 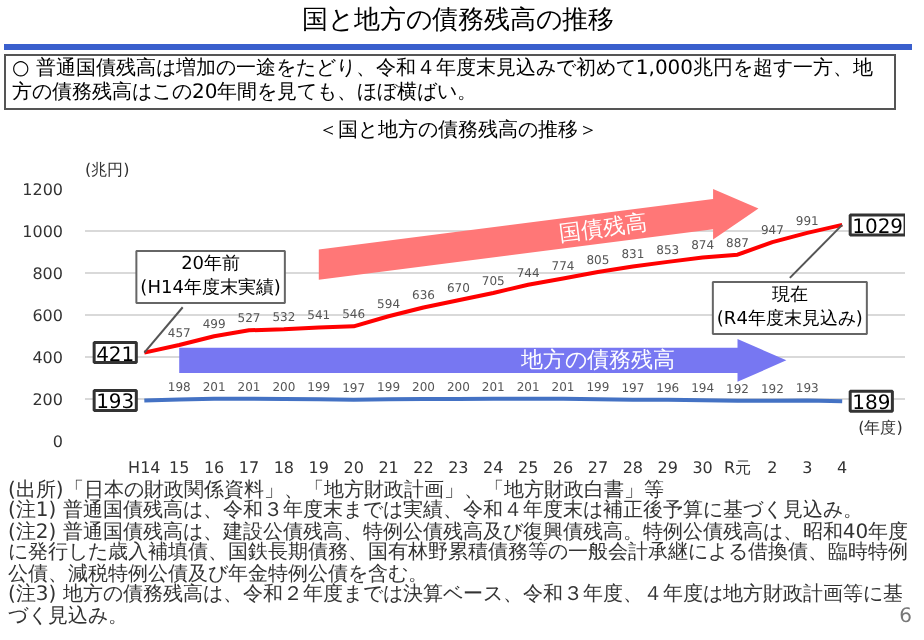 I want to click on x-tick-label: 30, so click(x=702, y=467).